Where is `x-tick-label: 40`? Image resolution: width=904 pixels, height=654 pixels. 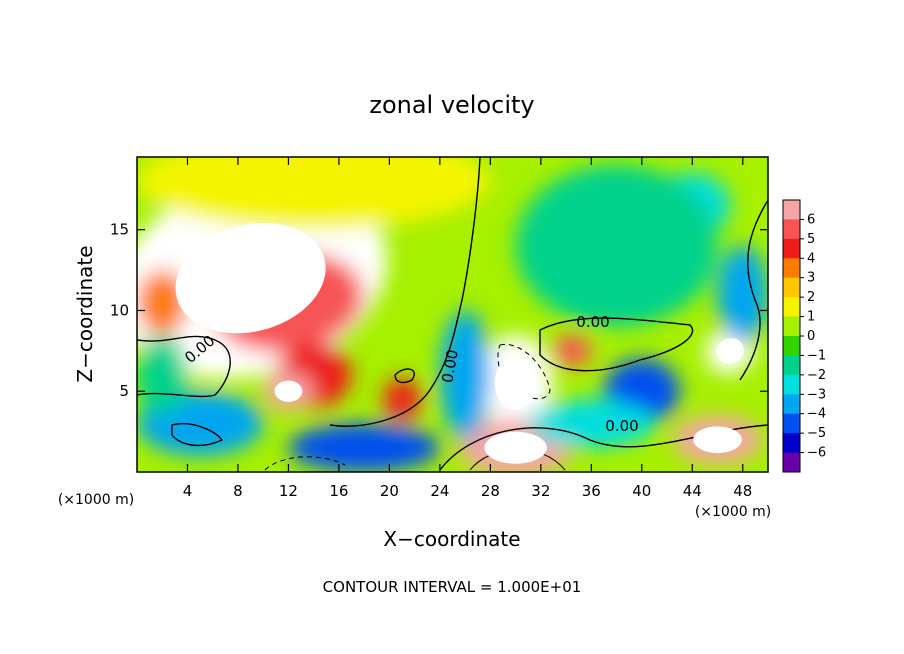 x-tick-label: 40 is located at coordinates (641, 491).